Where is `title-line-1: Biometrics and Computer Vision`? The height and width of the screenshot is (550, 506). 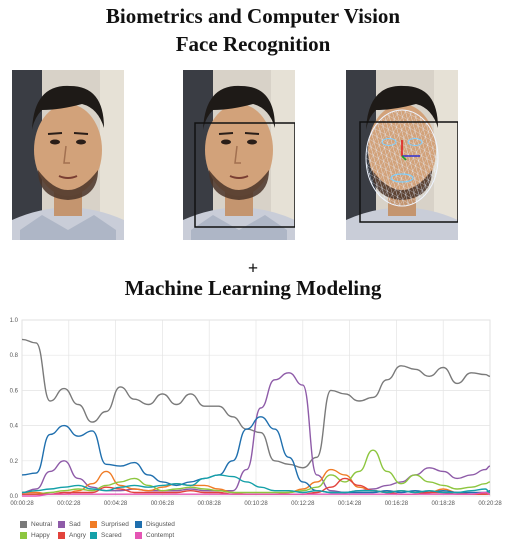
title-line-1: Biometrics and Computer Vision is located at coordinates (253, 16).